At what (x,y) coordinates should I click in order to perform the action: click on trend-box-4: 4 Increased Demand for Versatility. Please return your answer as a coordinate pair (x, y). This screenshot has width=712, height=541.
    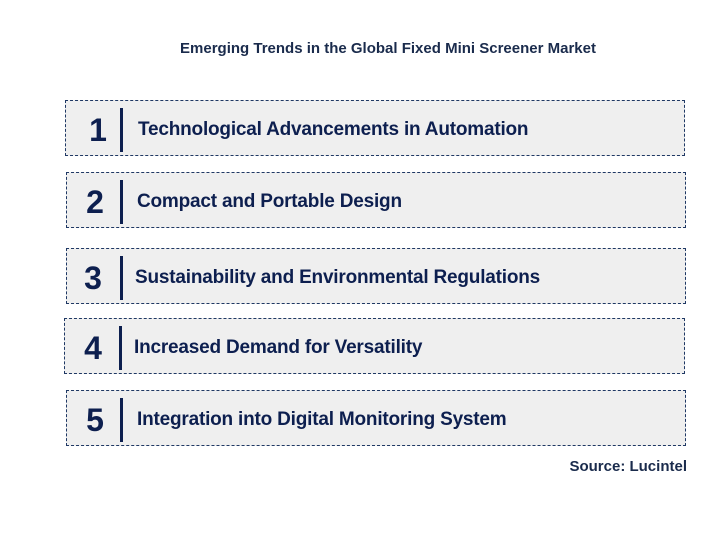
    Looking at the image, I should click on (374, 346).